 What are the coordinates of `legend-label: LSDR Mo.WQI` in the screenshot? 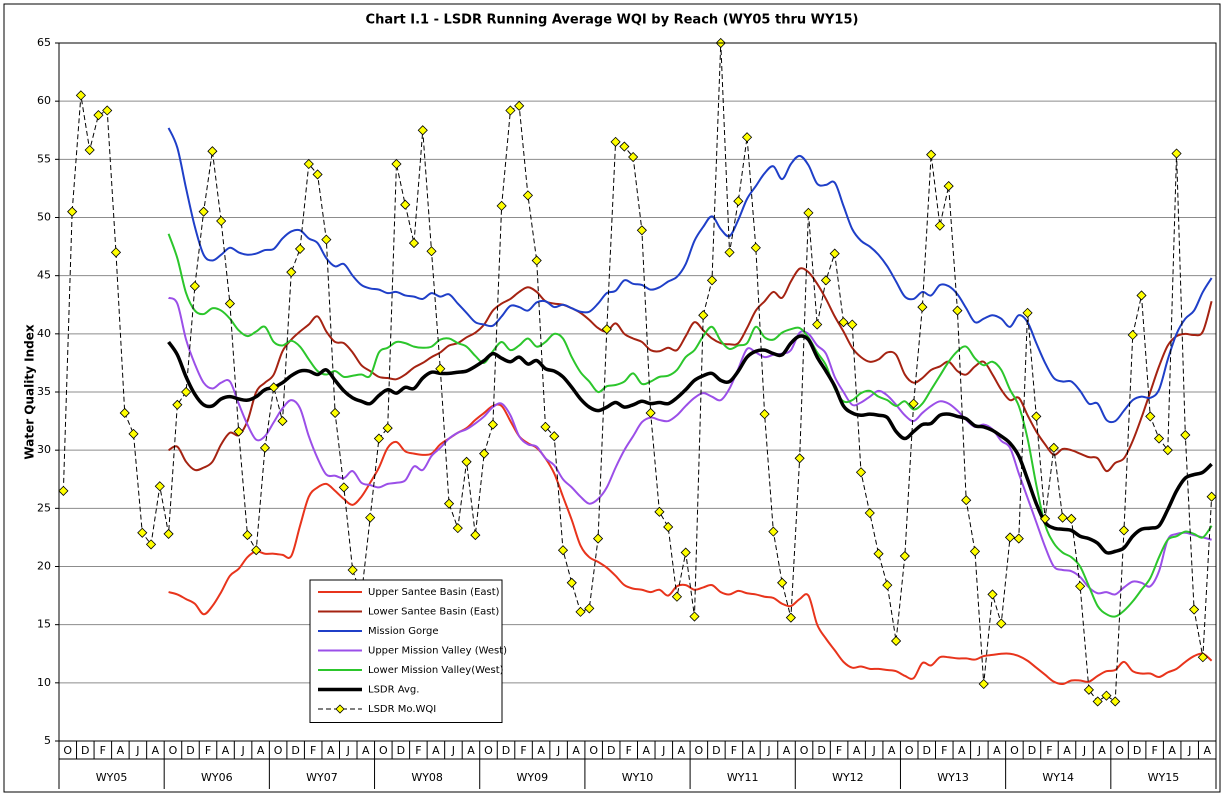 It's located at (402, 709).